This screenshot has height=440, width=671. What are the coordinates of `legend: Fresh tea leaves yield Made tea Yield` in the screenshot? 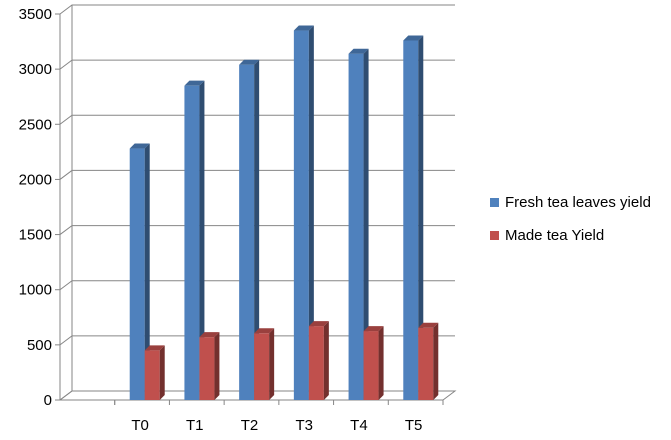 It's located at (570, 219).